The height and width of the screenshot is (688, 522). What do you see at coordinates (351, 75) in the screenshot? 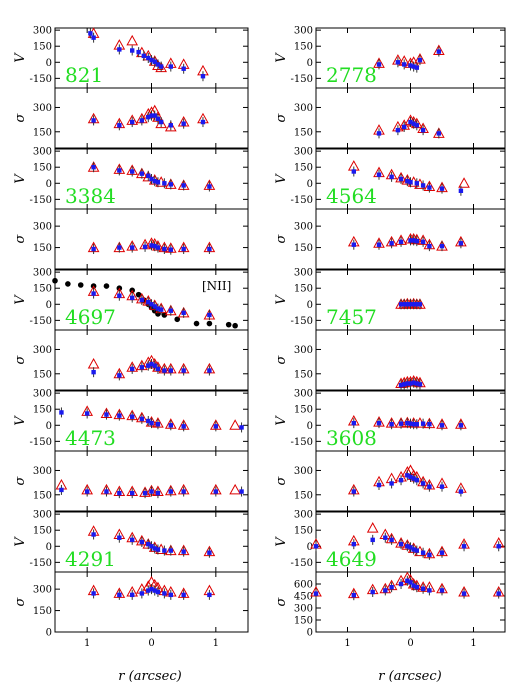
I see `galaxy-label-2778: 2778` at bounding box center [351, 75].